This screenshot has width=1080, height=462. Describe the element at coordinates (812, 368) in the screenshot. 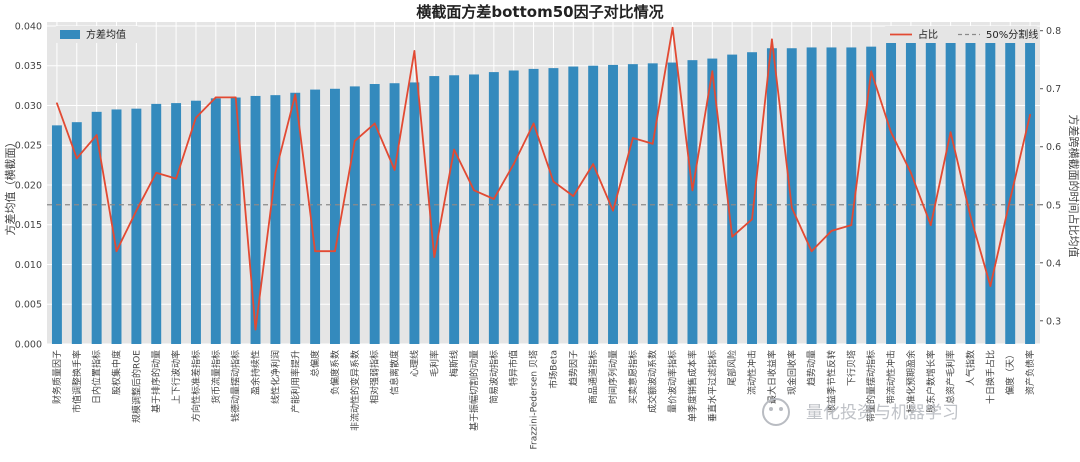

I see `x-tick-label-38: 趋势动量` at that location.